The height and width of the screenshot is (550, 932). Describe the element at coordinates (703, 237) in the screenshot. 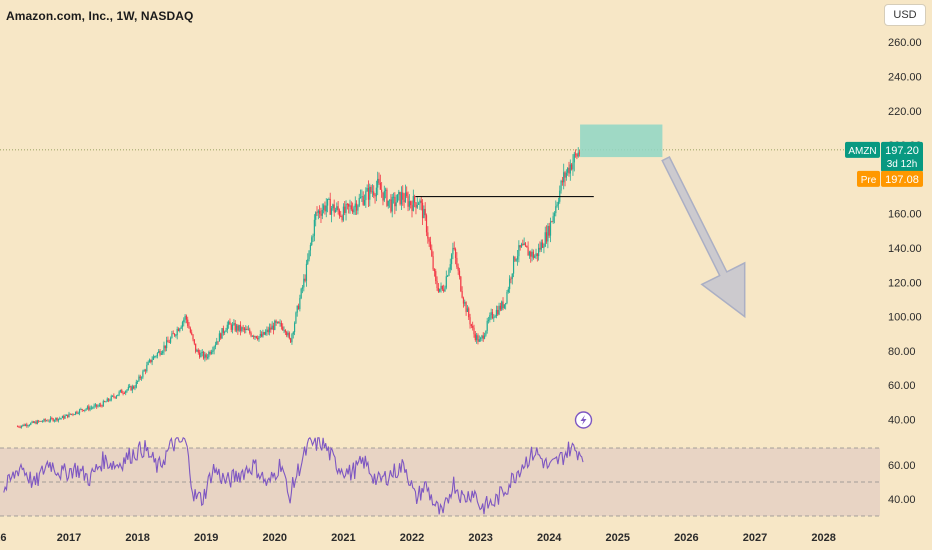

I see `projection-arrow` at that location.